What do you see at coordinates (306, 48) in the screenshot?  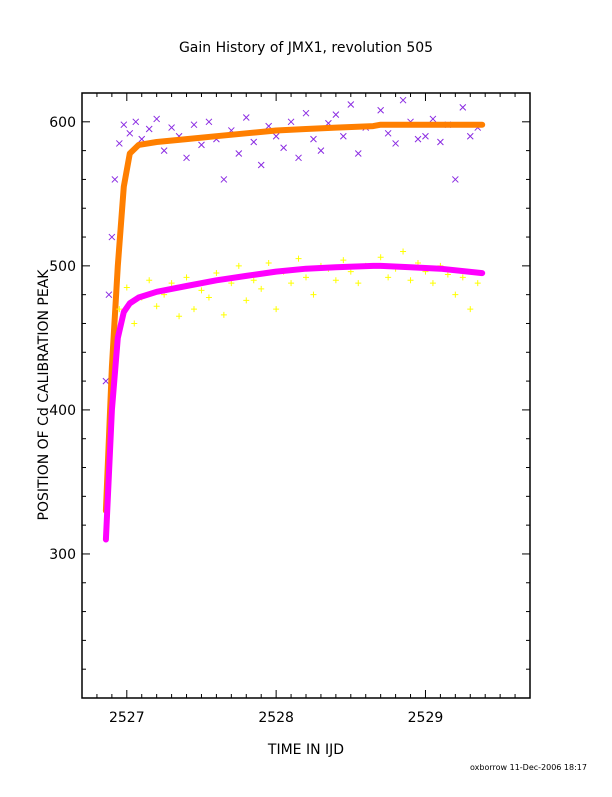 I see `chart-title: Gain History of JMX1, revolution 505` at bounding box center [306, 48].